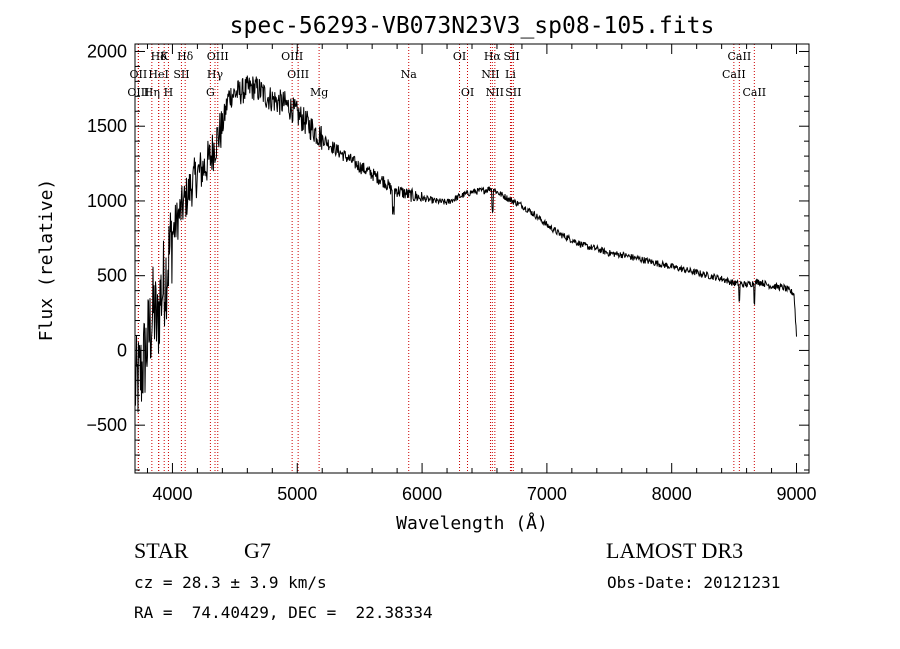 This screenshot has height=649, width=900. Describe the element at coordinates (409, 74) in the screenshot. I see `line-marker-label: Na` at that location.